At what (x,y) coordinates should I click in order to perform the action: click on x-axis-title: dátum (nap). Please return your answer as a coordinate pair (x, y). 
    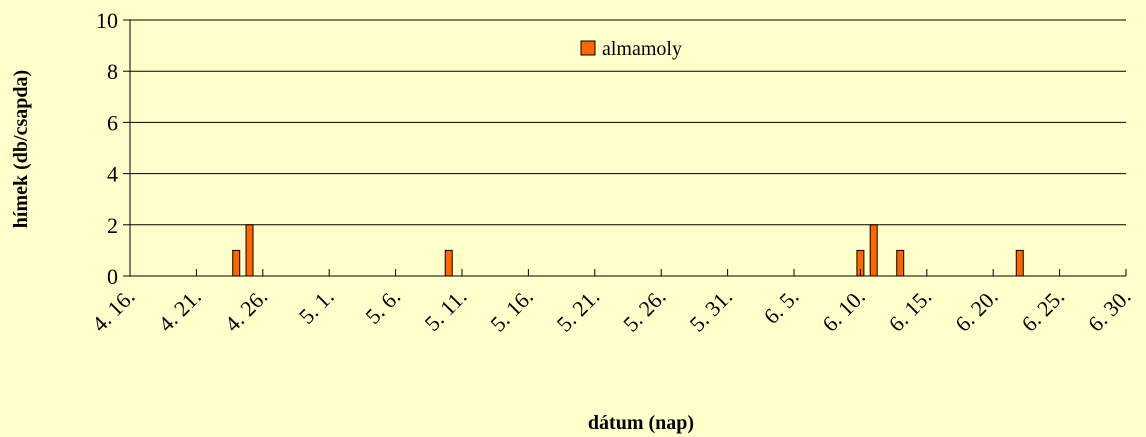
    Looking at the image, I should click on (641, 423).